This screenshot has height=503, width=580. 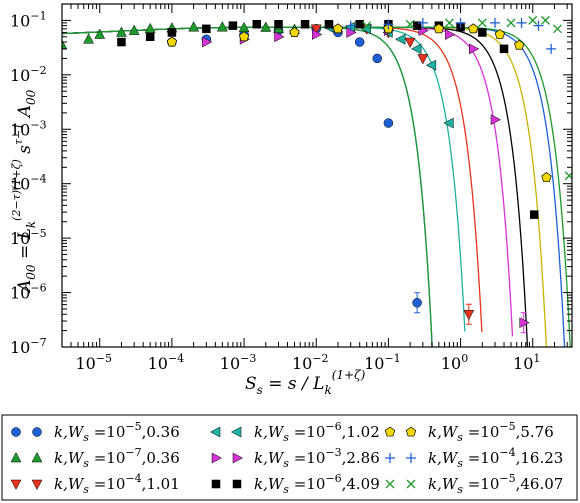 I want to click on y-tick-label: 10⁻², so click(x=28, y=74).